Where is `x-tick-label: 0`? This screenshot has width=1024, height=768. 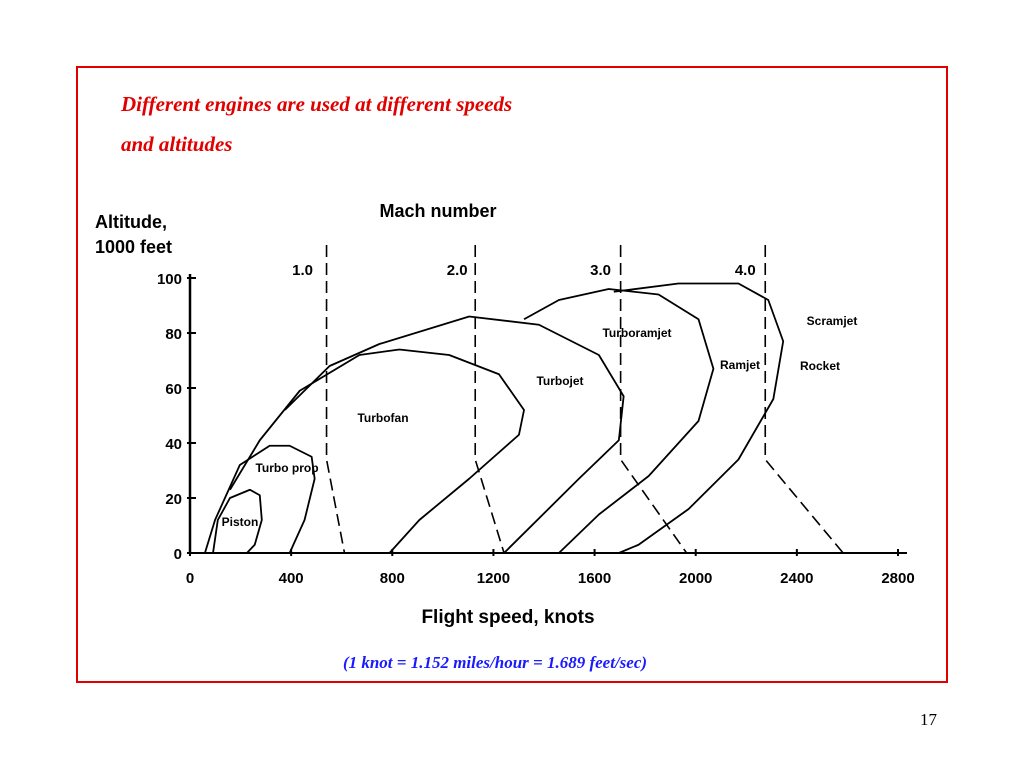
x-tick-label: 0 is located at coordinates (190, 578).